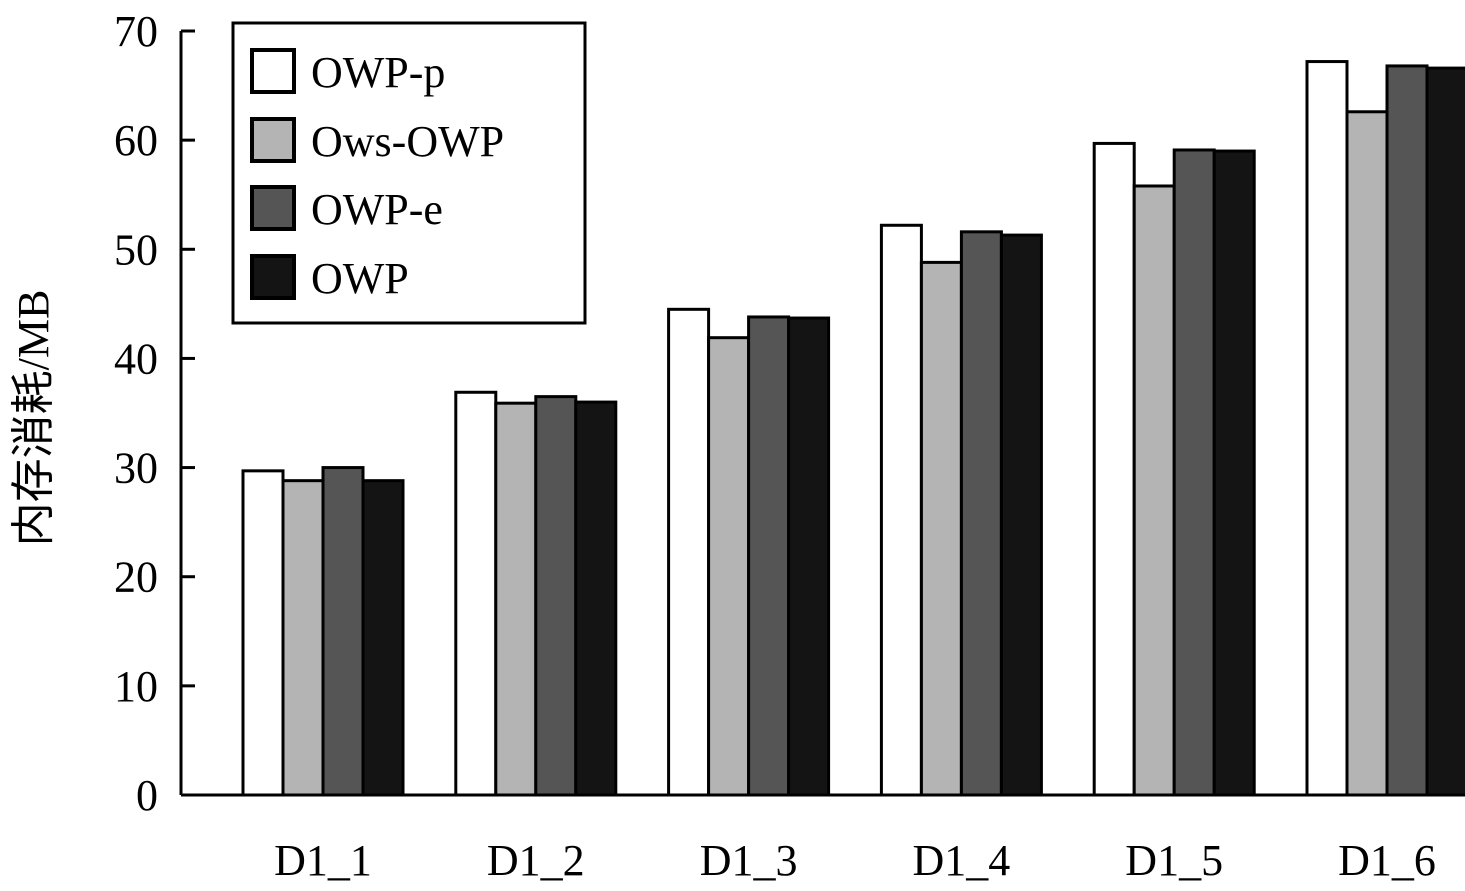  Describe the element at coordinates (136, 140) in the screenshot. I see `y-tick-label: 60` at that location.